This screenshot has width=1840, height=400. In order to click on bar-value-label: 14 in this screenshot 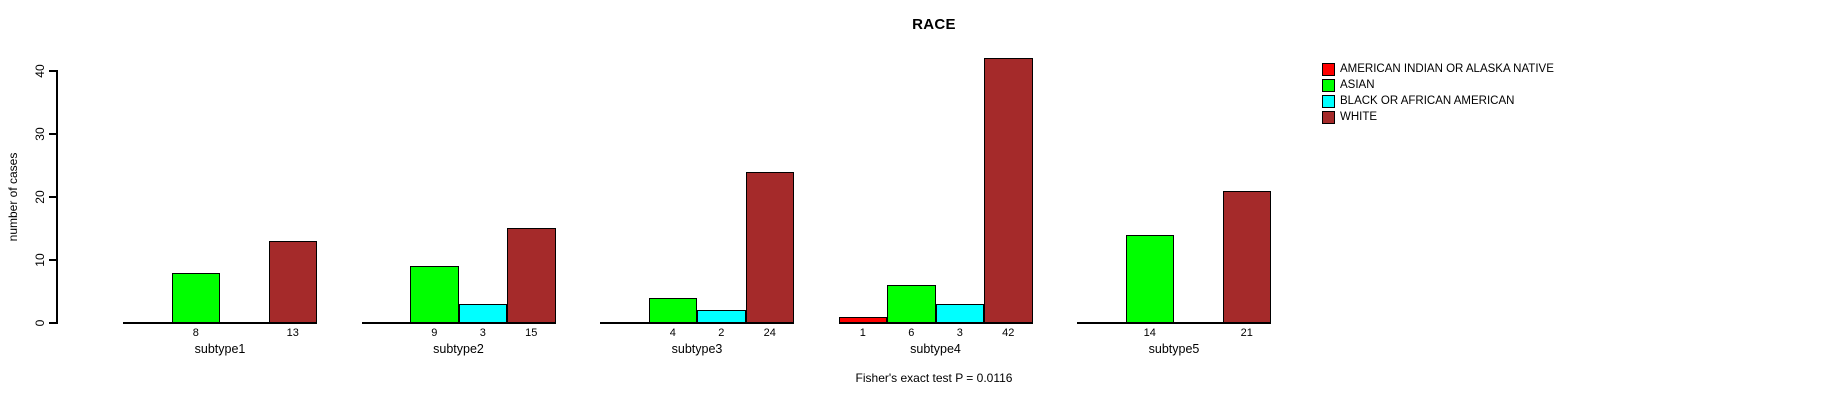, I will do `click(1149, 333)`.